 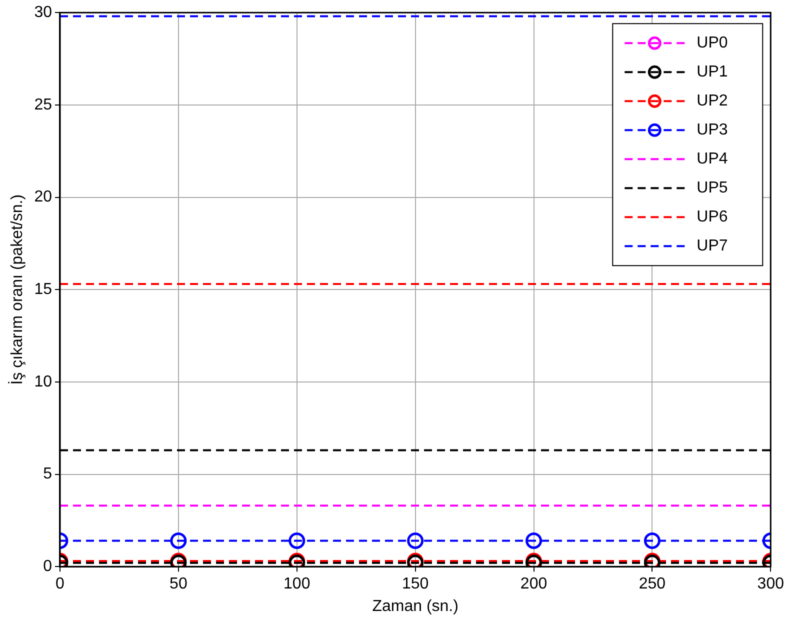 What do you see at coordinates (712, 188) in the screenshot?
I see `legend-label: UP5` at bounding box center [712, 188].